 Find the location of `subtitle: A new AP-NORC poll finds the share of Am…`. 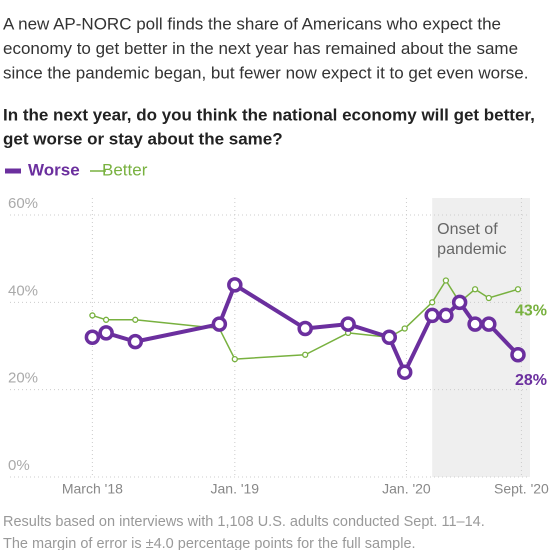

subtitle: A new AP-NORC poll finds the share of Am… is located at coordinates (252, 23).